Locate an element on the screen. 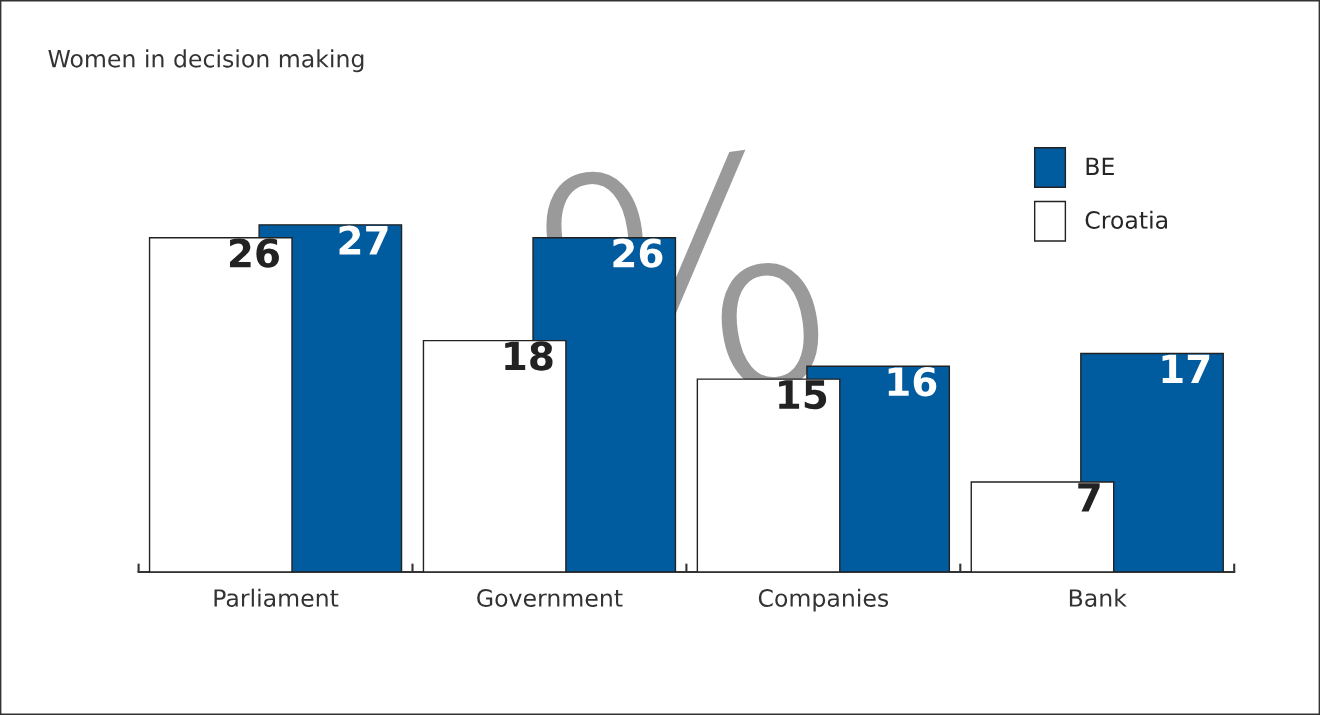 The height and width of the screenshot is (715, 1320). legend-label: BE is located at coordinates (1100, 166).